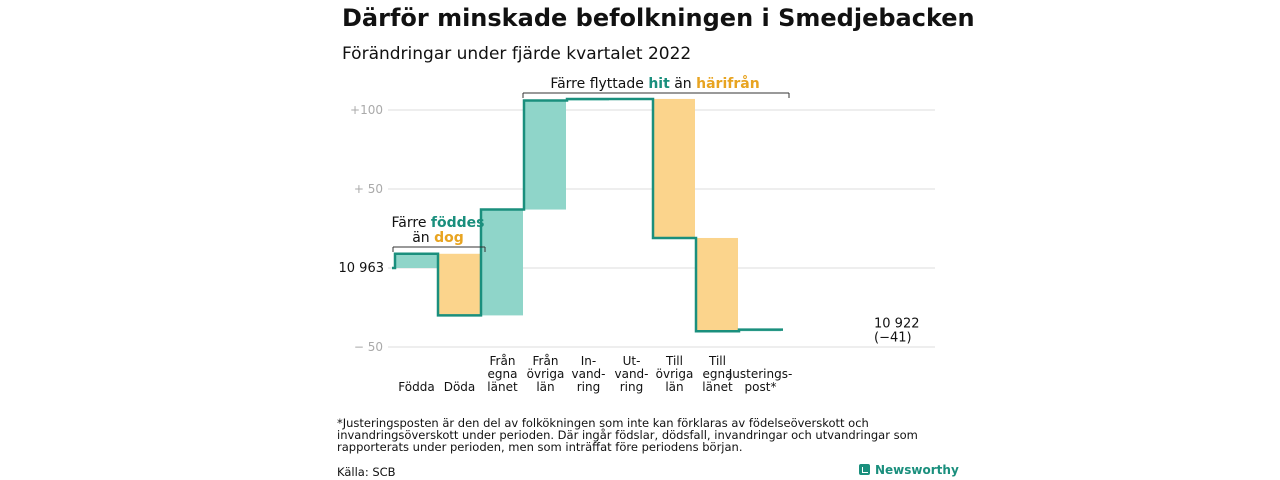 This screenshot has width=1280, height=480. What do you see at coordinates (366, 110) in the screenshot?
I see `y-tick-label: +100` at bounding box center [366, 110].